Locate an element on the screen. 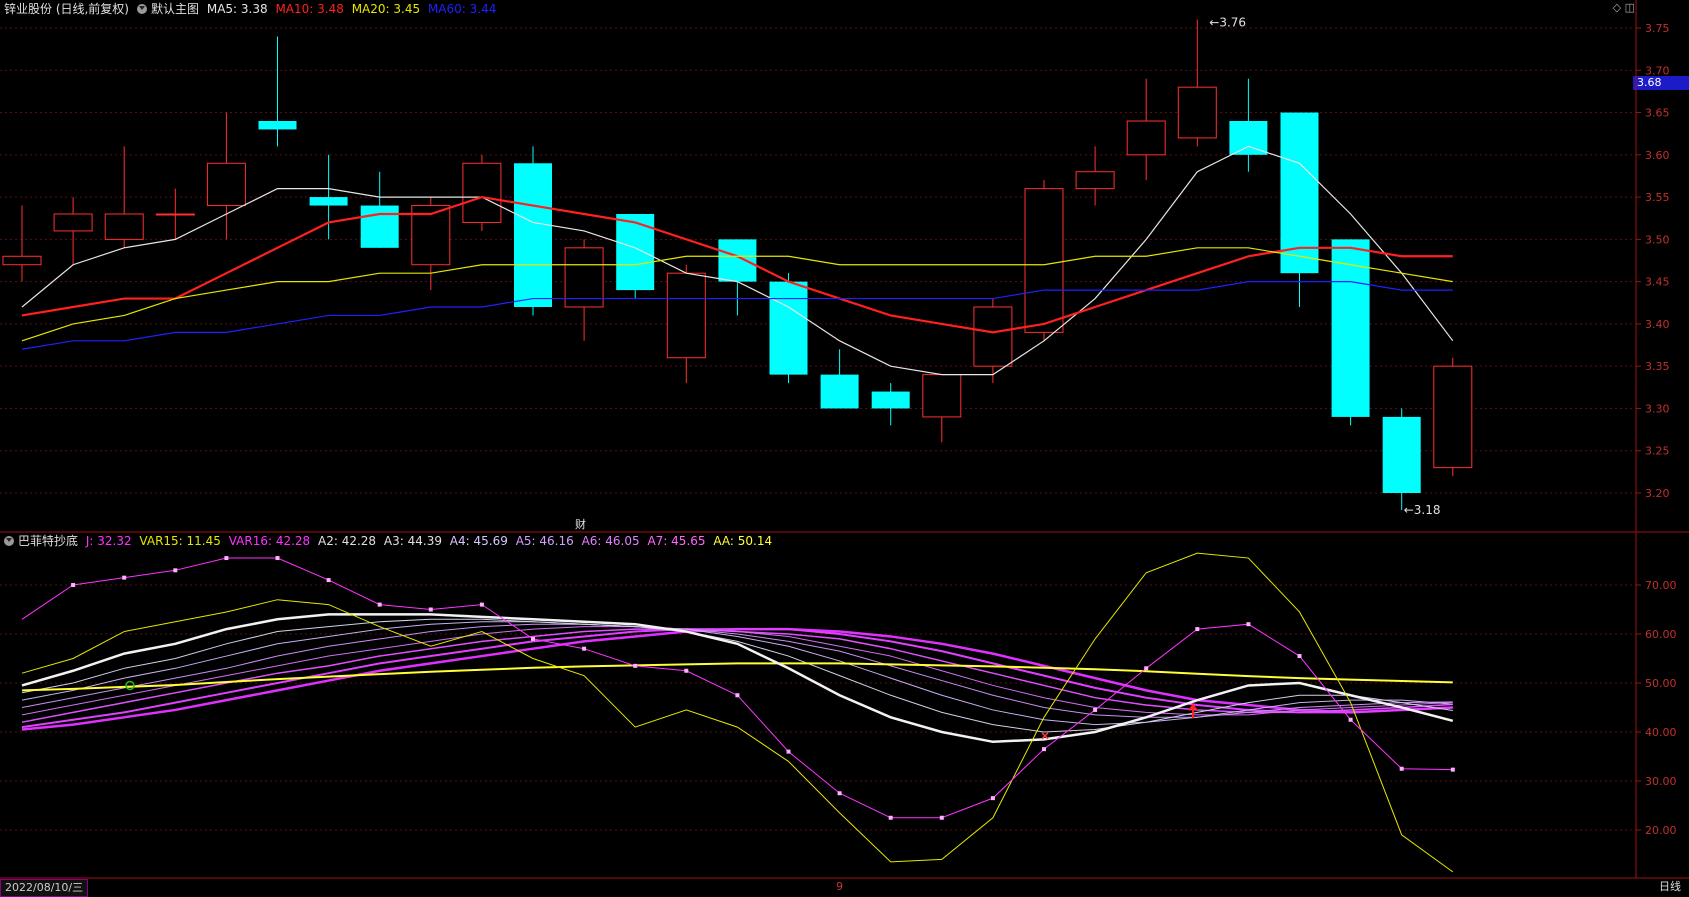 The width and height of the screenshot is (1689, 897). price-tick-label: 3.65 is located at coordinates (1657, 113).